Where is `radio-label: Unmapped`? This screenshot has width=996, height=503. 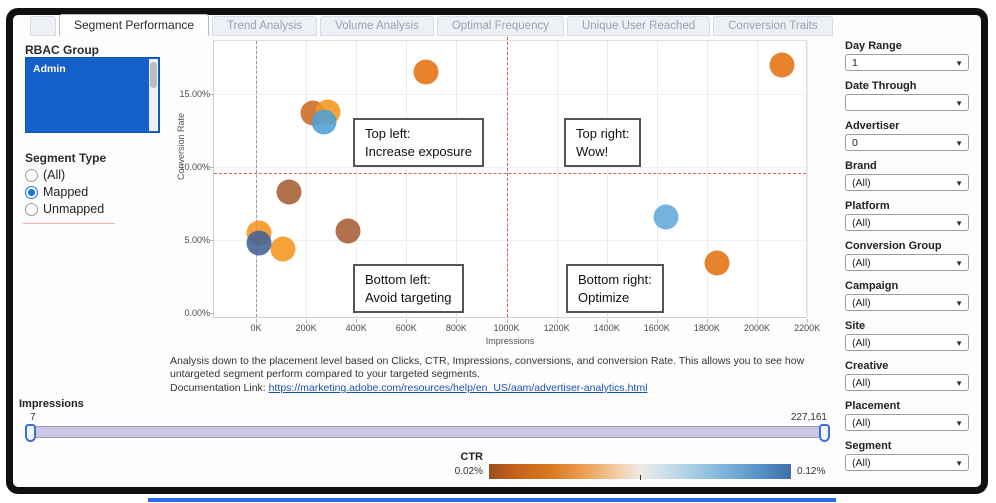
radio-label: Unmapped is located at coordinates (74, 209).